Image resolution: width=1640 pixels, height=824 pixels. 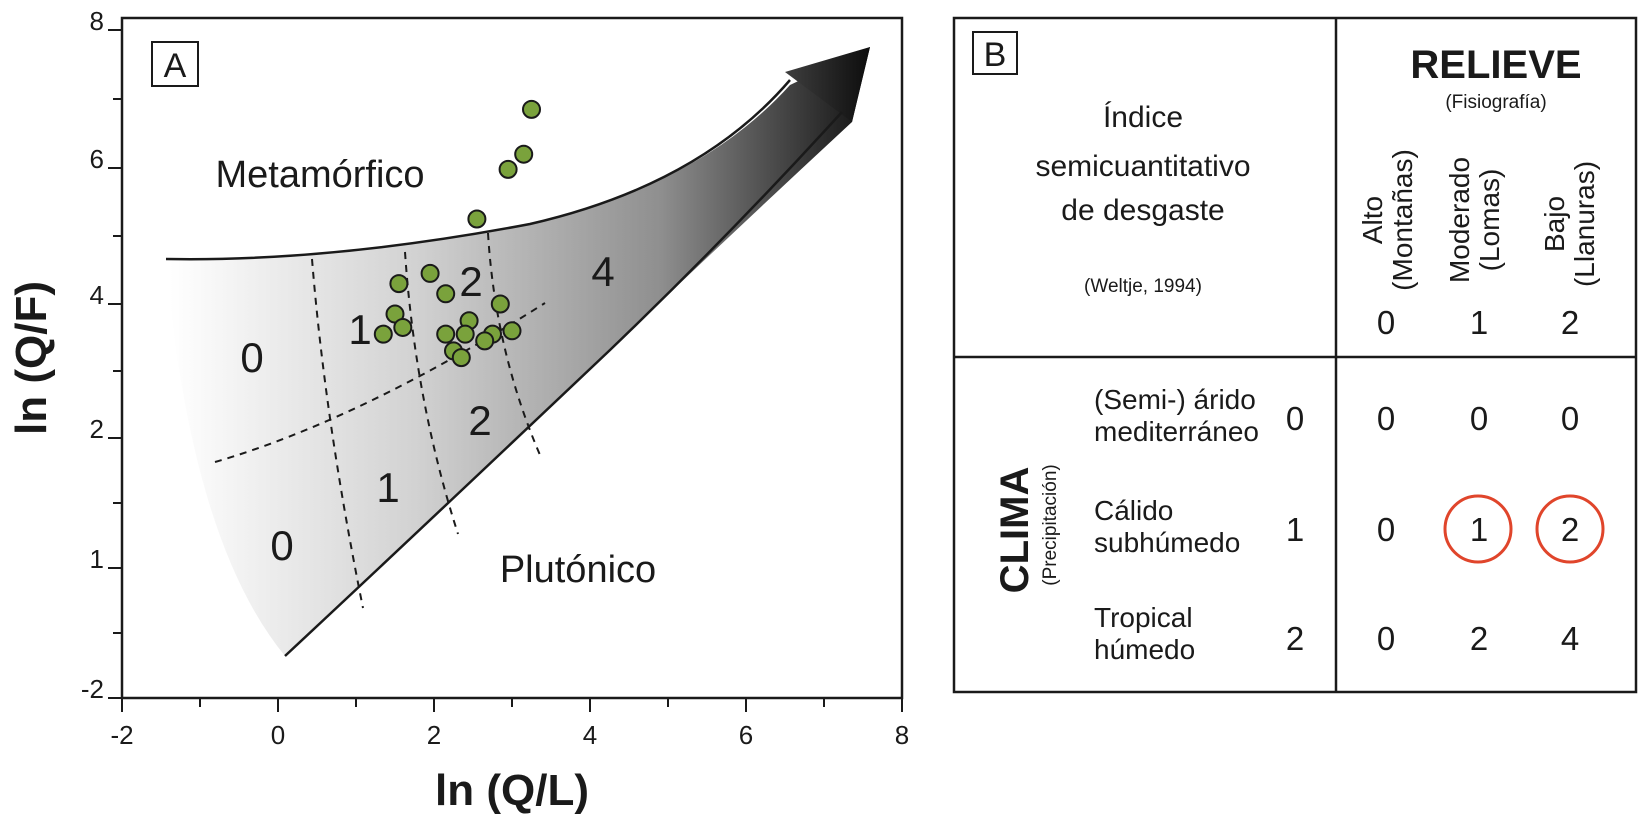 I want to click on panel-a-label: A, so click(x=175, y=66).